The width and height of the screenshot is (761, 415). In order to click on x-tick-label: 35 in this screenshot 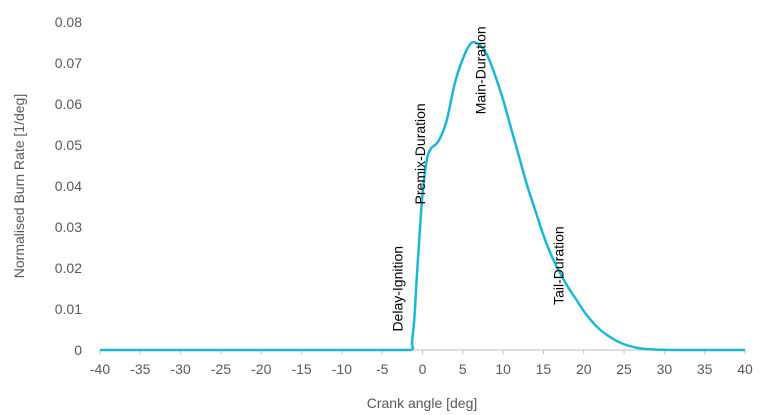, I will do `click(705, 369)`.